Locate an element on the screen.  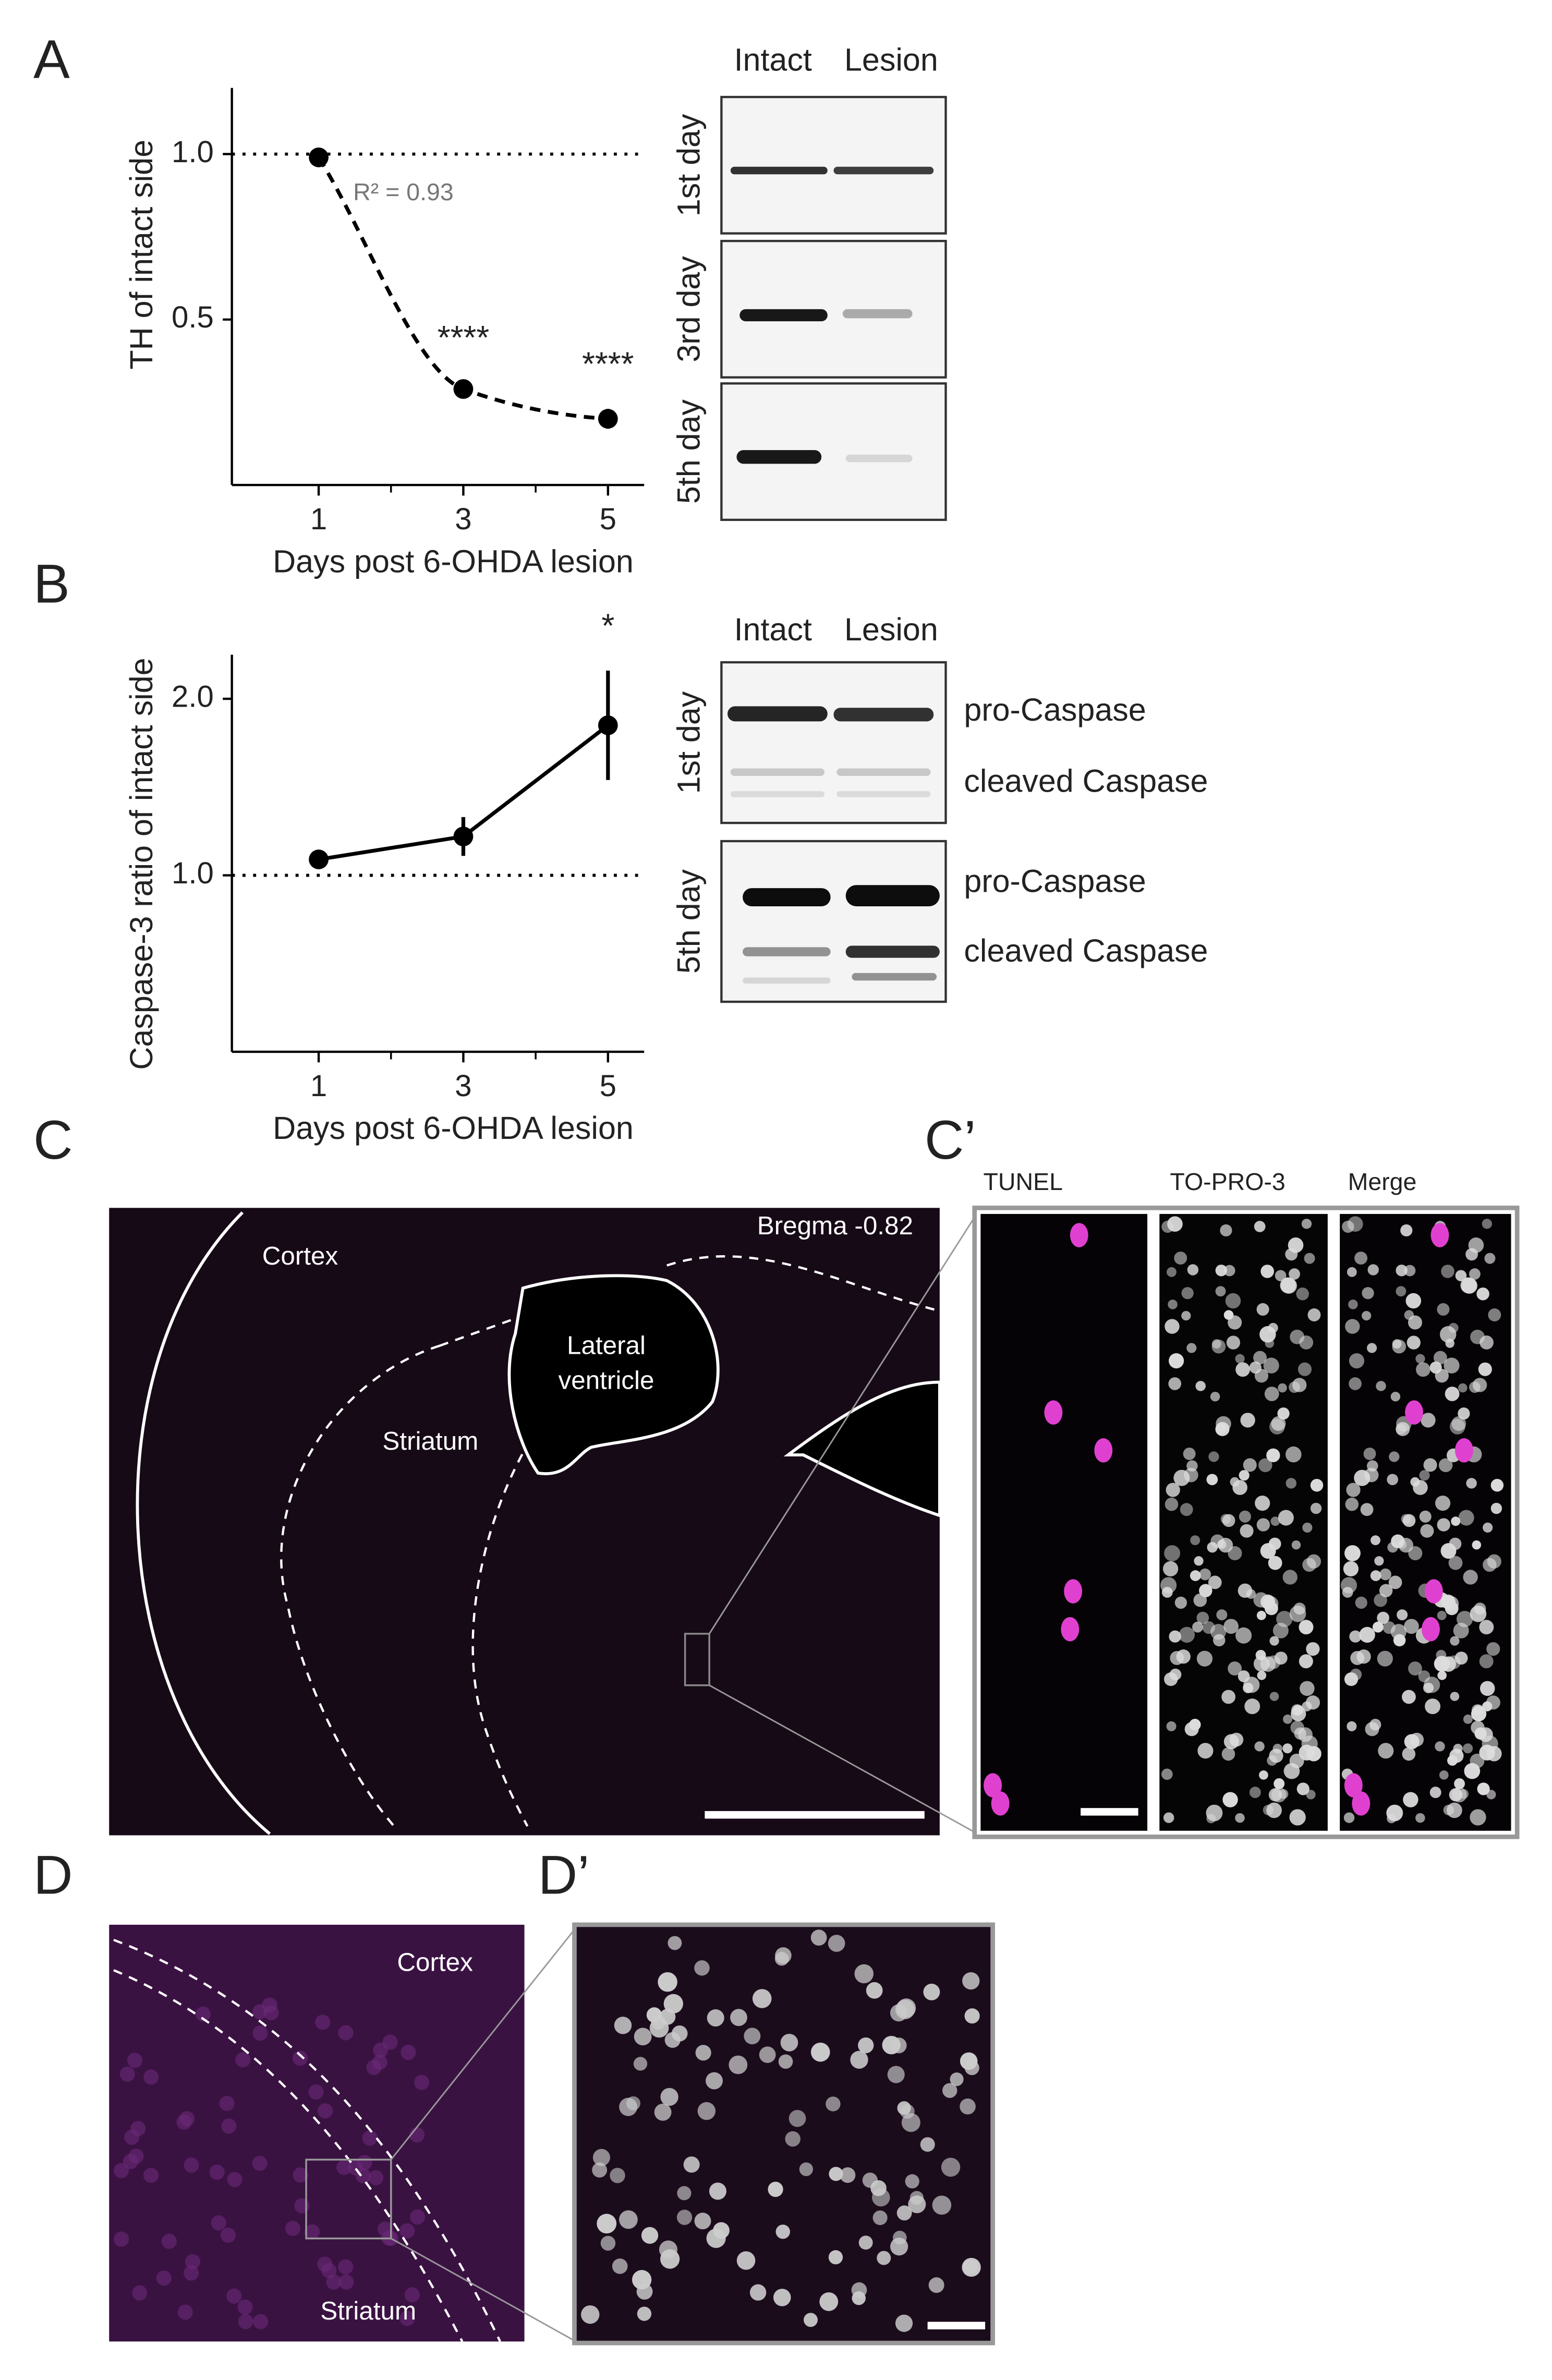
row-label: 1st day is located at coordinates (688, 165).